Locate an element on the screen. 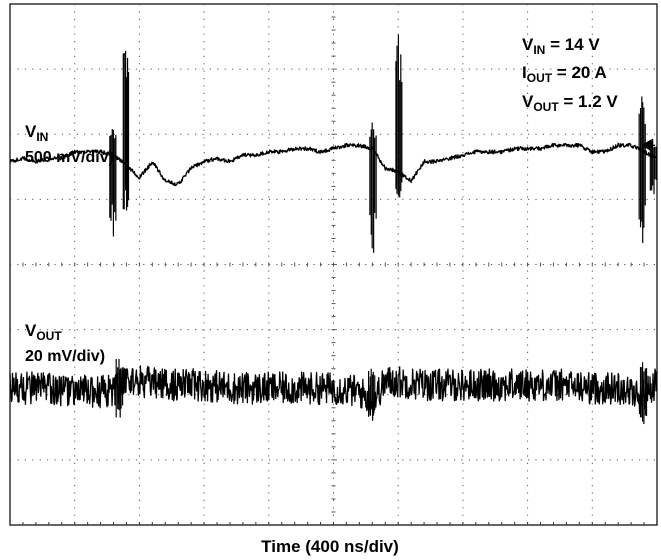 Image resolution: width=661 pixels, height=560 pixels. trace-vin is located at coordinates (333, 164).